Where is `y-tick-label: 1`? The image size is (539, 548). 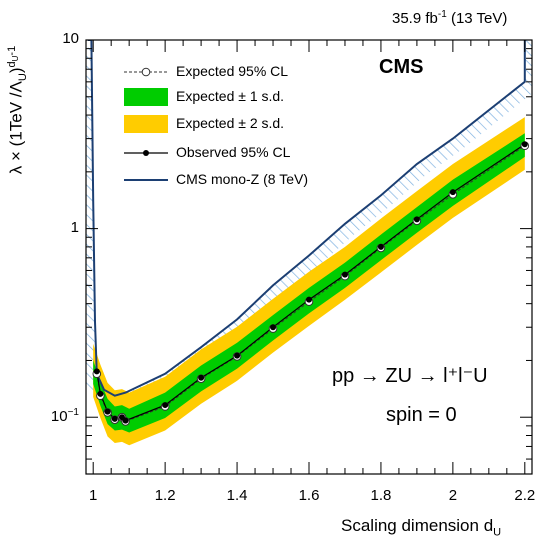
y-tick-label: 1 is located at coordinates (75, 227).